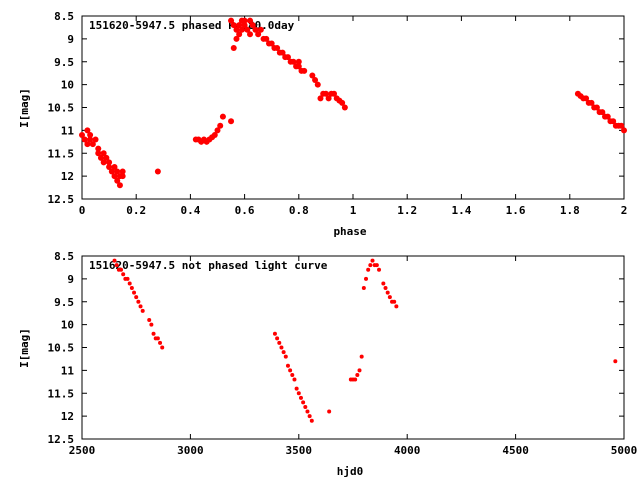 This screenshot has height=480, width=640. I want to click on y-tick-label: 8.5, so click(64, 16).